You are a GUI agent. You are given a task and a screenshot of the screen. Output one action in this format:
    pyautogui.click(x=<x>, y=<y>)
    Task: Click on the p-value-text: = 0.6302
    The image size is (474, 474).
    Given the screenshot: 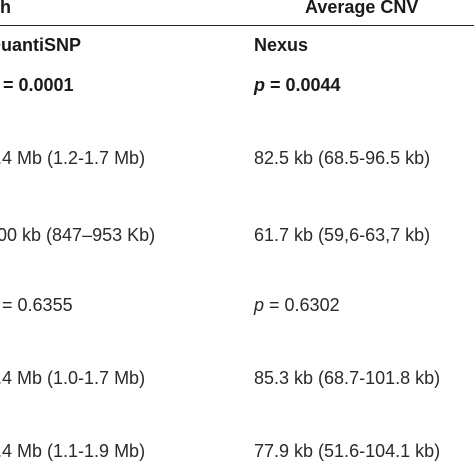 What is the action you would take?
    pyautogui.click(x=302, y=305)
    